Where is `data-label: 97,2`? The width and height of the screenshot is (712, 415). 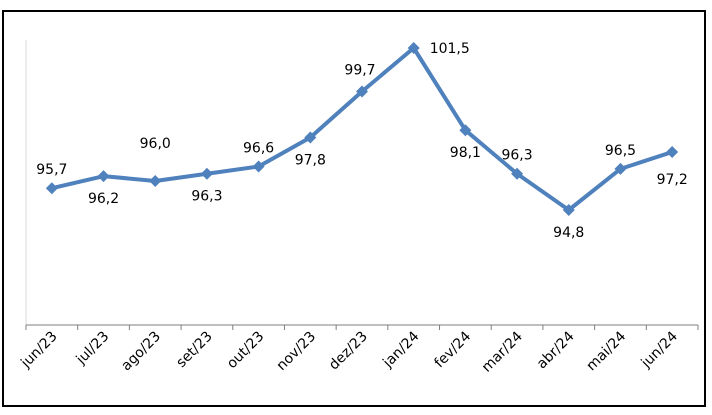 data-label: 97,2 is located at coordinates (672, 180).